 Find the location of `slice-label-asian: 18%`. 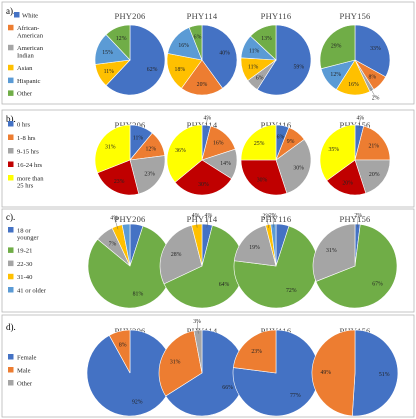

slice-label-asian: 18% is located at coordinates (180, 70).